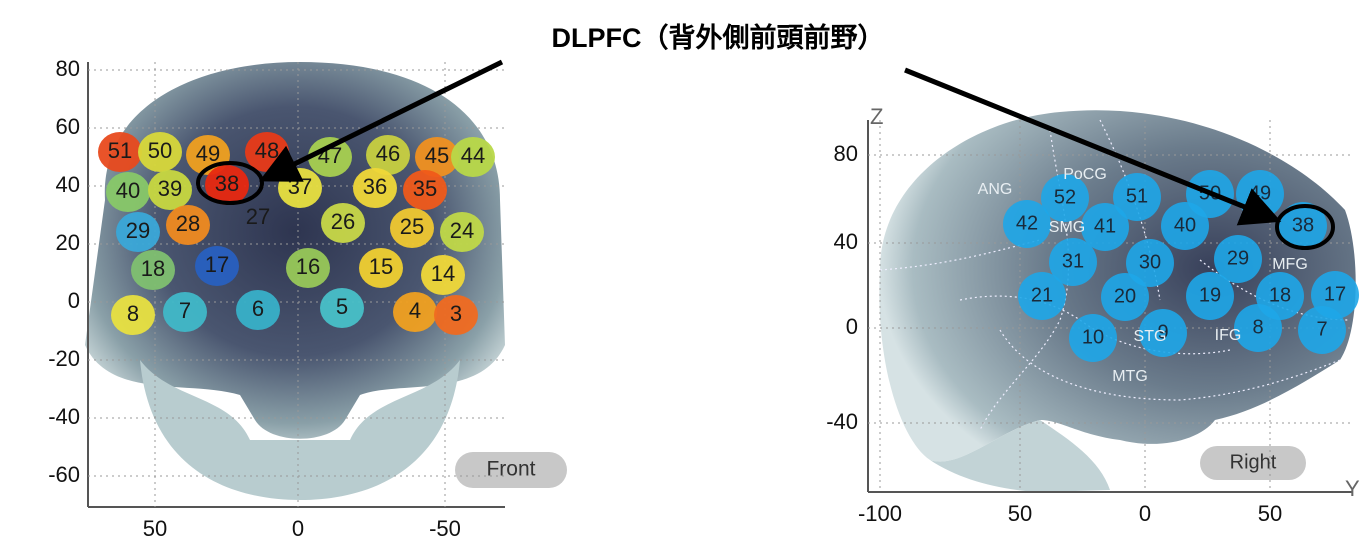 This screenshot has width=1371, height=557. Describe the element at coordinates (1085, 174) in the screenshot. I see `region-label: PoCG` at that location.